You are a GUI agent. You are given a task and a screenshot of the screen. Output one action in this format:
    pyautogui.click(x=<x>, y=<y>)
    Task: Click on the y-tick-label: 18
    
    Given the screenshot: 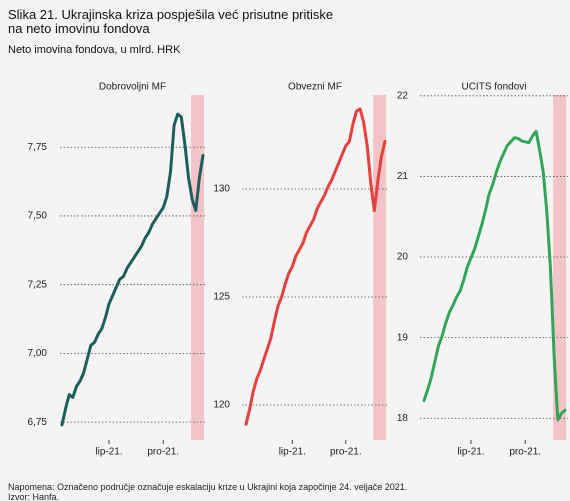 What is the action you would take?
    pyautogui.click(x=403, y=418)
    